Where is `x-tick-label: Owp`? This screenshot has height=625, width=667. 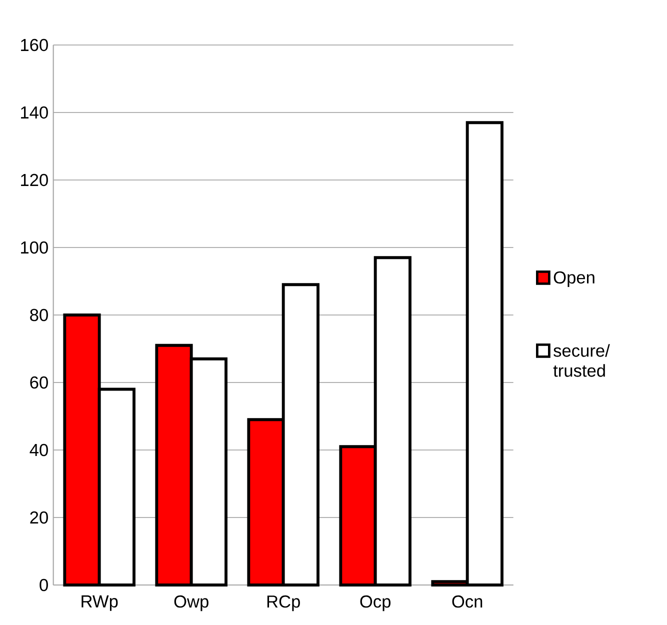 x-tick-label: Owp is located at coordinates (191, 603).